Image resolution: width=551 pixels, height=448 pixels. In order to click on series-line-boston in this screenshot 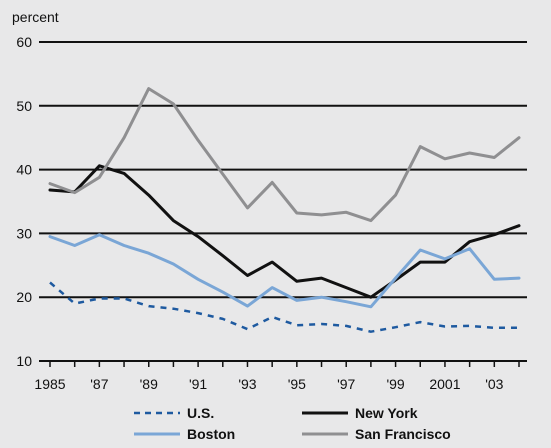, I will do `click(284, 271)`.